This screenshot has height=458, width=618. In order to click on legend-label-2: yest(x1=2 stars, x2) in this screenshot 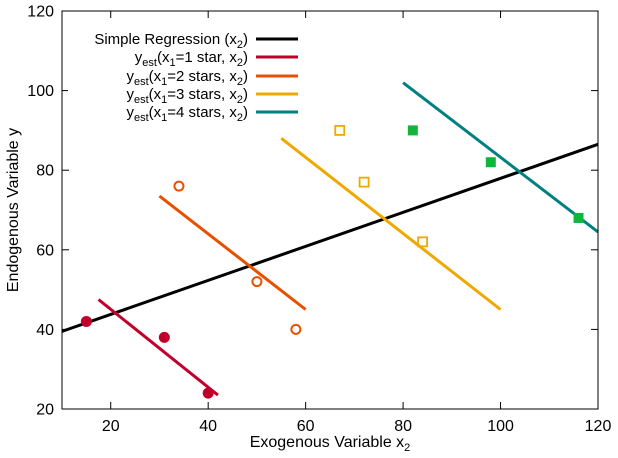, I will do `click(187, 78)`.